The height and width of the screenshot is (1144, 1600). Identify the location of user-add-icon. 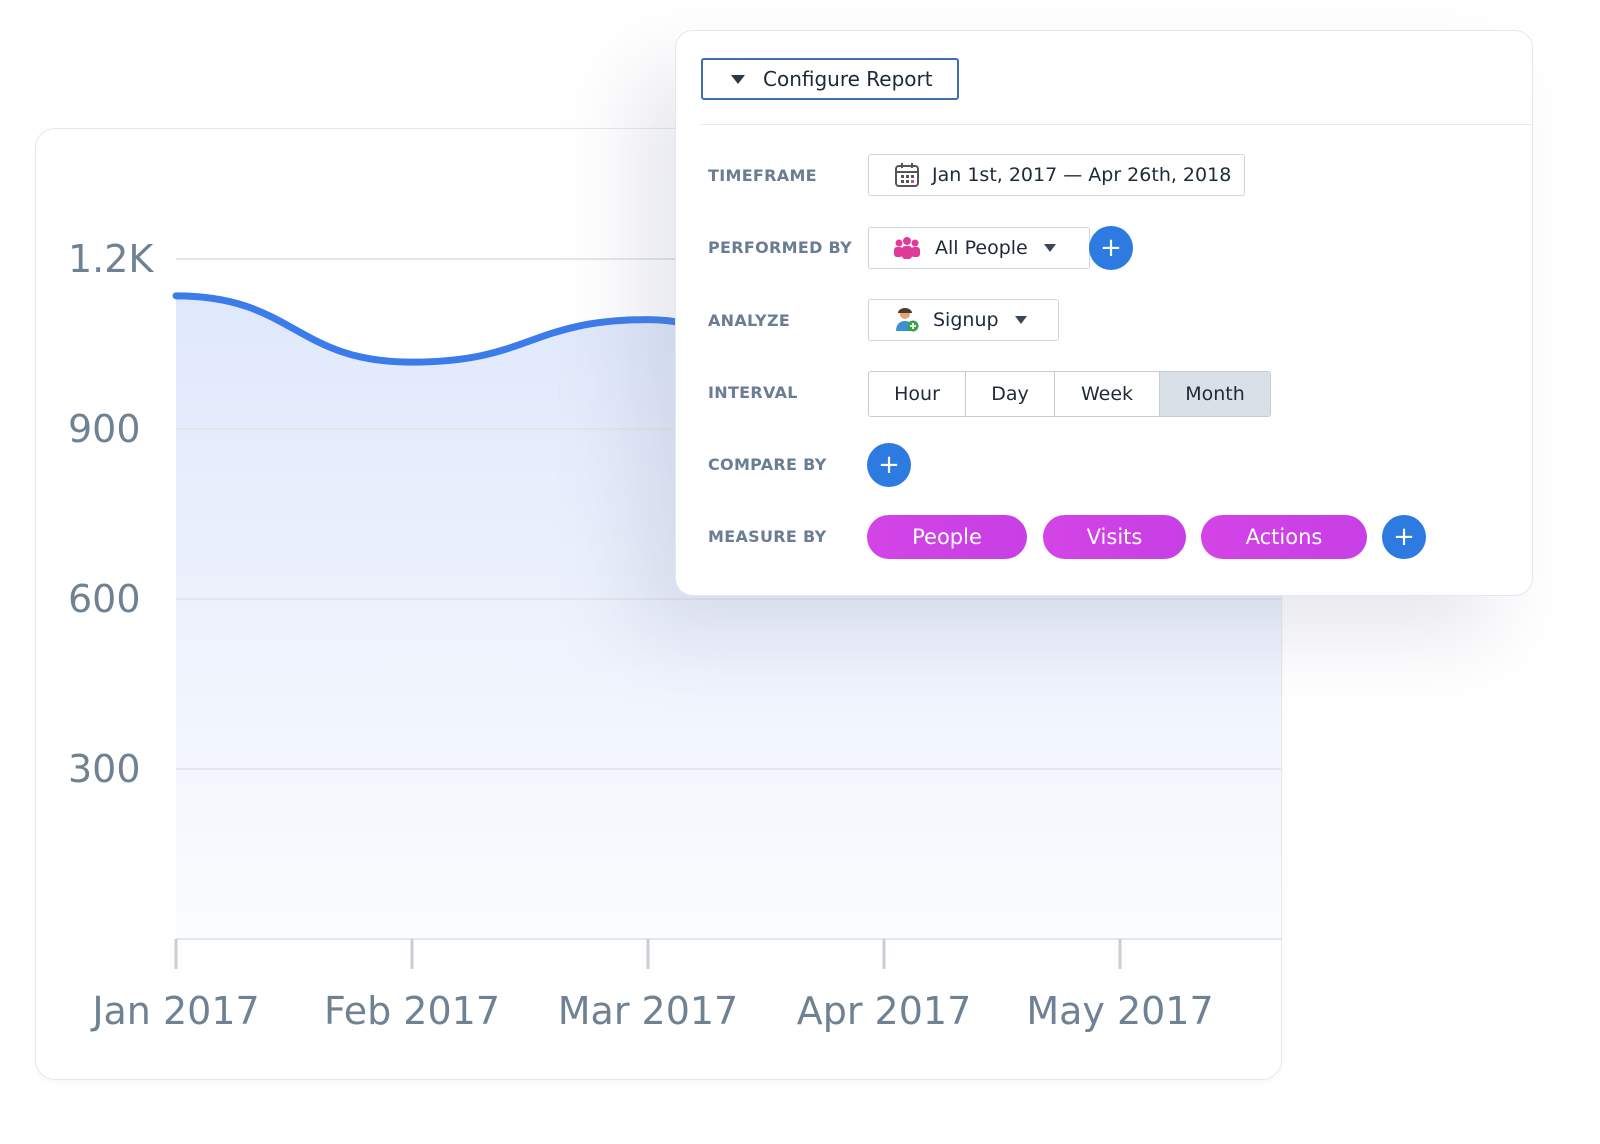
(907, 320).